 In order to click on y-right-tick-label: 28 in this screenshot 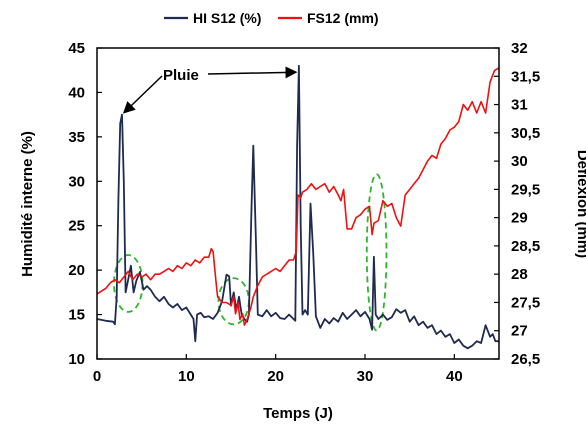, I will do `click(519, 274)`.